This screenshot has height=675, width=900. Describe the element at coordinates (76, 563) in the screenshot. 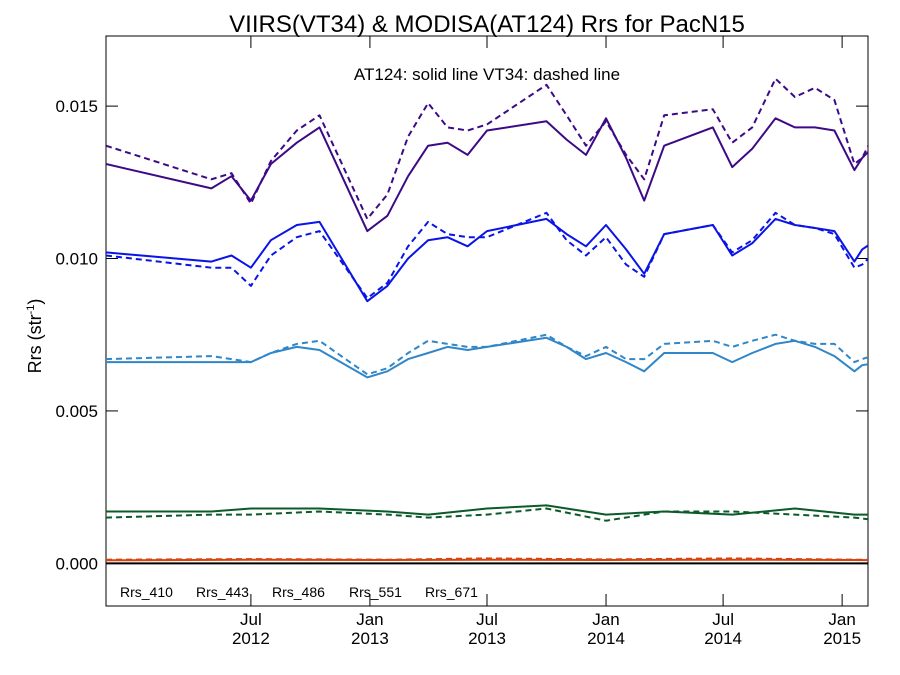

I see `y-tick-label: 0.000` at that location.